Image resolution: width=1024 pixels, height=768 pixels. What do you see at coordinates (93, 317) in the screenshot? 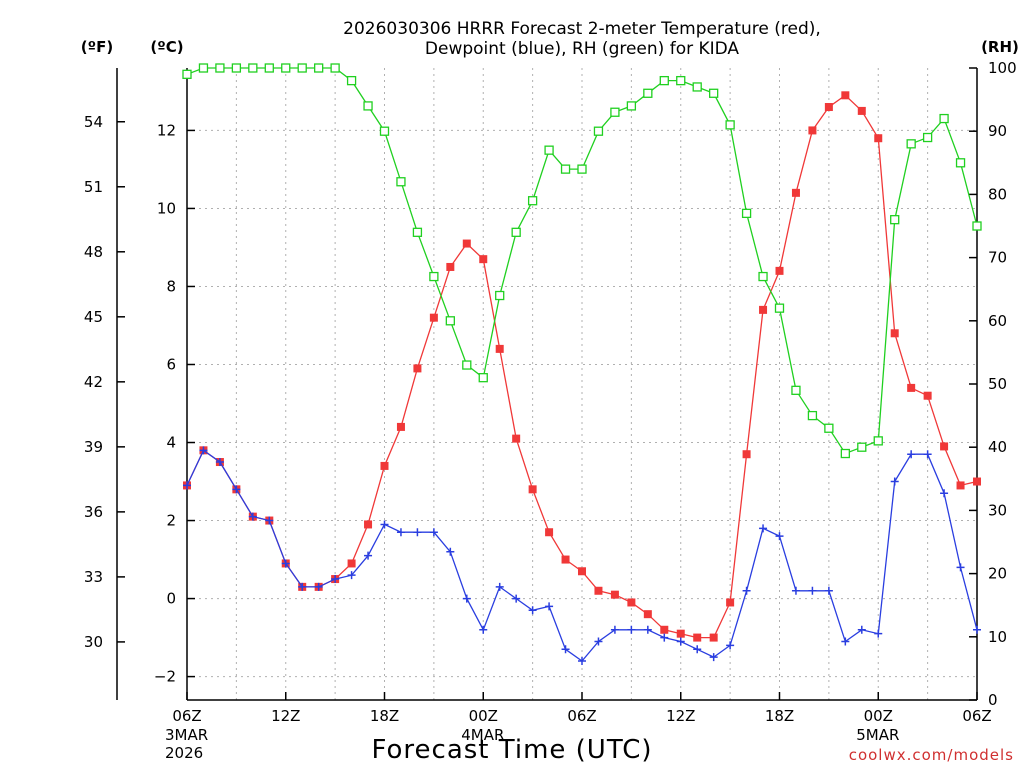
I see `fahrenheit-tick-label: 45` at bounding box center [93, 317].